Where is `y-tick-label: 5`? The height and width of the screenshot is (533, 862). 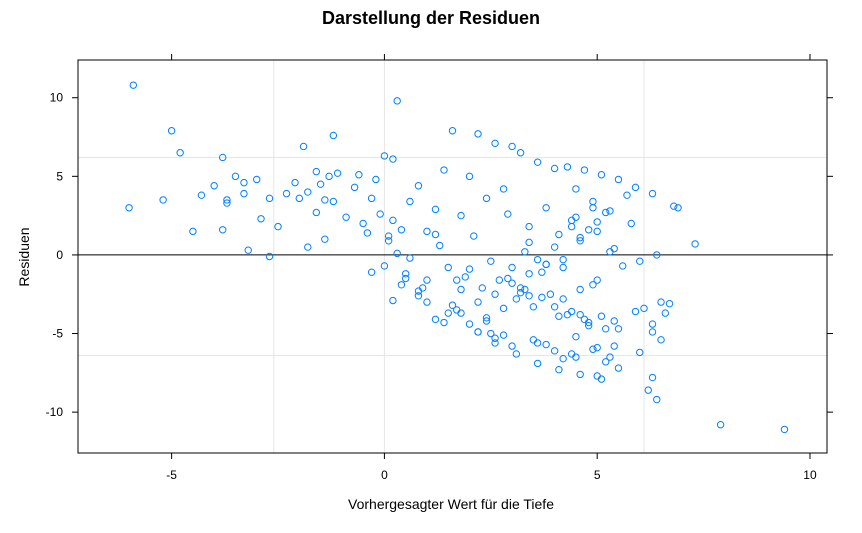
y-tick-label: 5 is located at coordinates (59, 176).